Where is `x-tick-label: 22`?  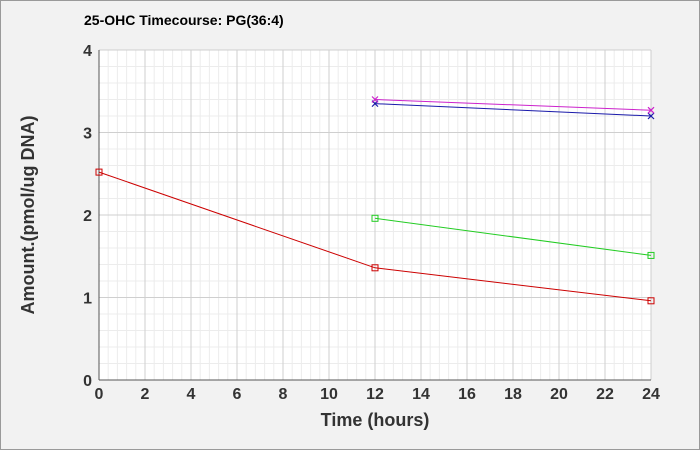 x-tick-label: 22 is located at coordinates (605, 394).